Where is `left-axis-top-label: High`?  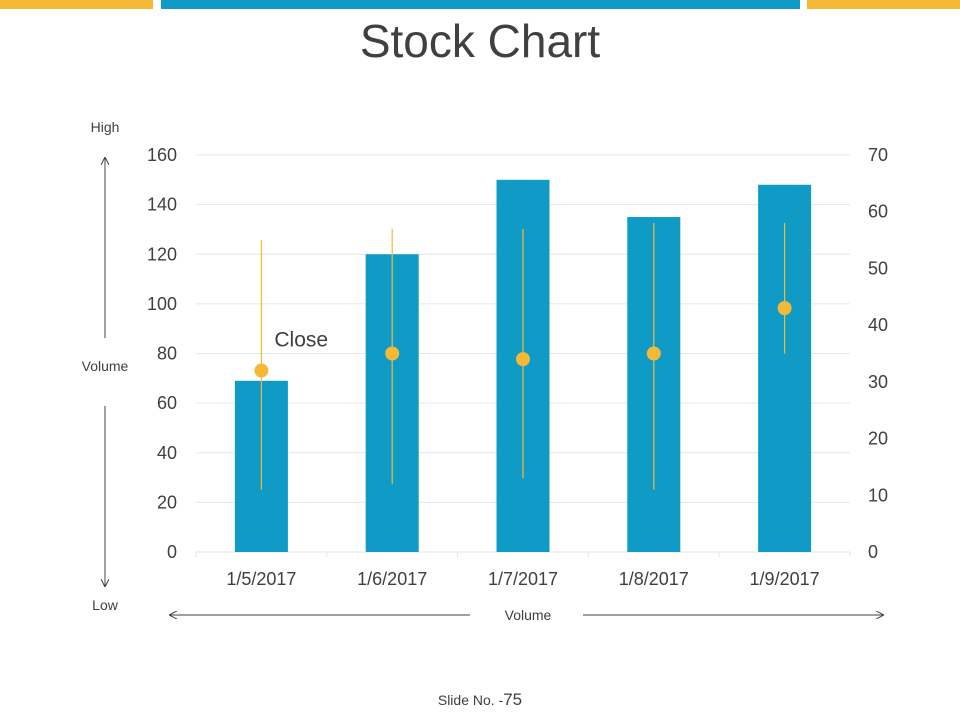 left-axis-top-label: High is located at coordinates (105, 127).